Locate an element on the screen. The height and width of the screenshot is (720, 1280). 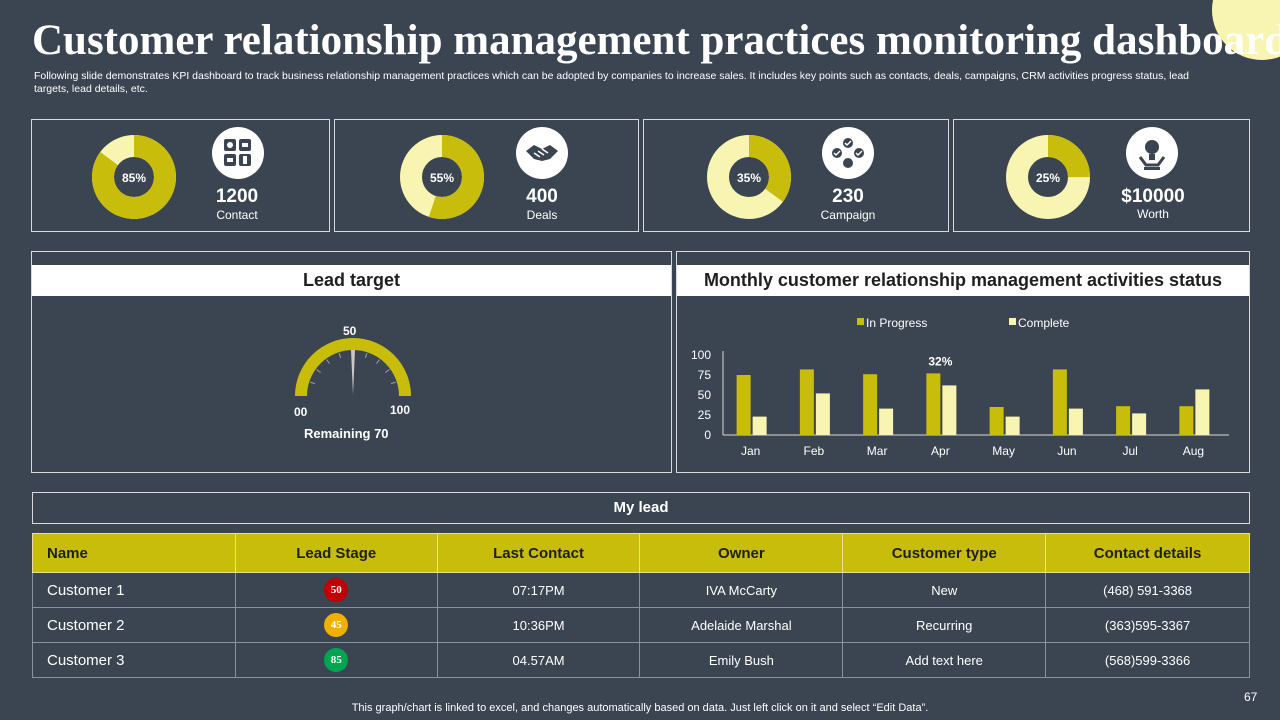
column-header: Owner is located at coordinates (741, 553).